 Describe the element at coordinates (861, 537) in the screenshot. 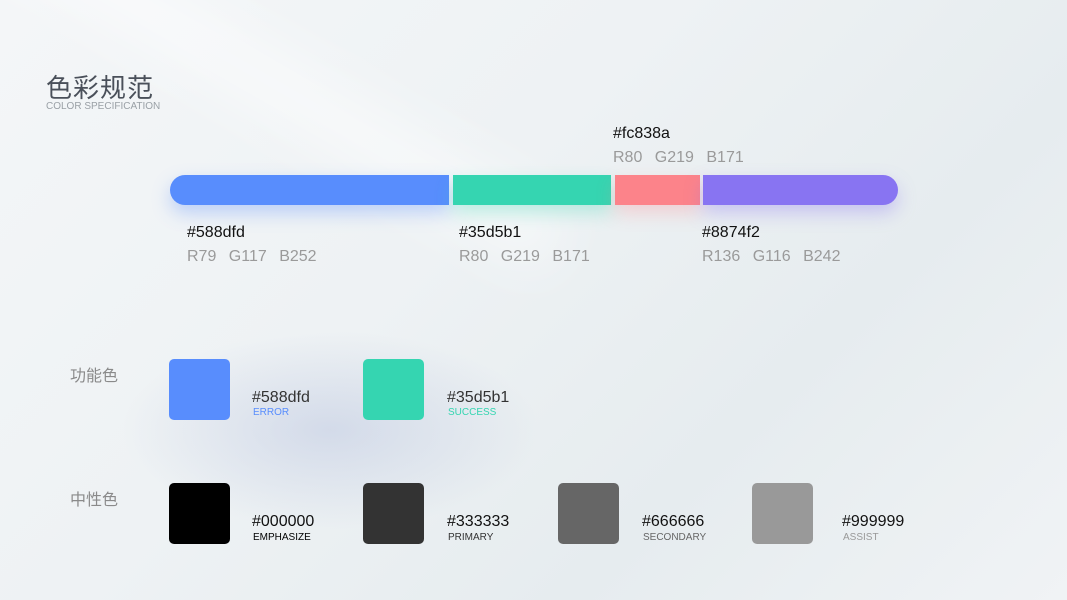

I see `swatch-assist-name: ASSIST` at that location.